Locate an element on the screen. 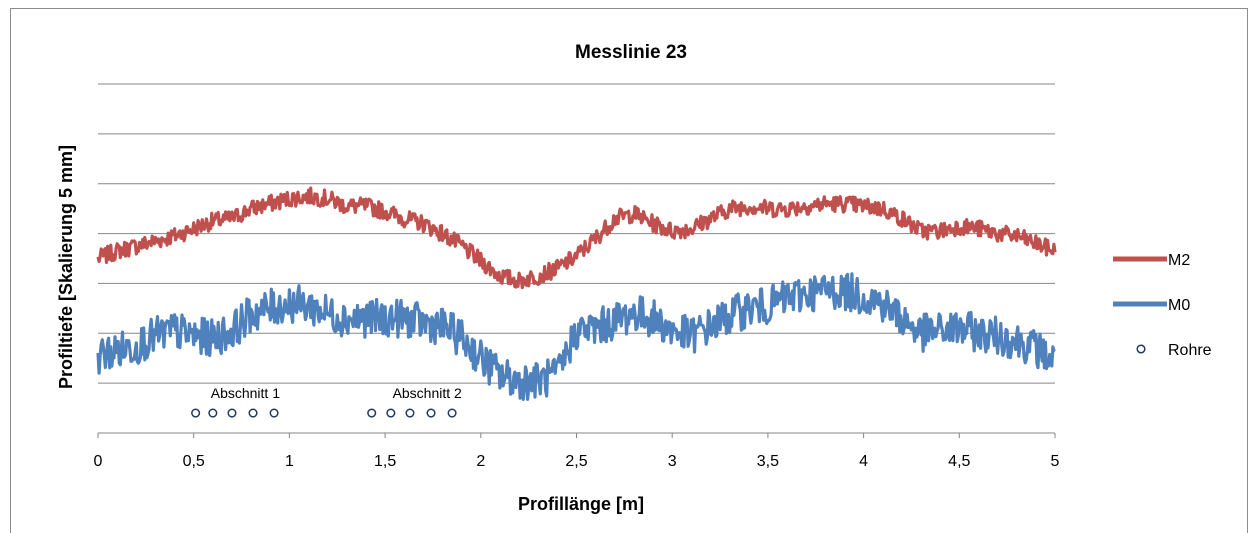  legend-marker-rohre is located at coordinates (1141, 349).